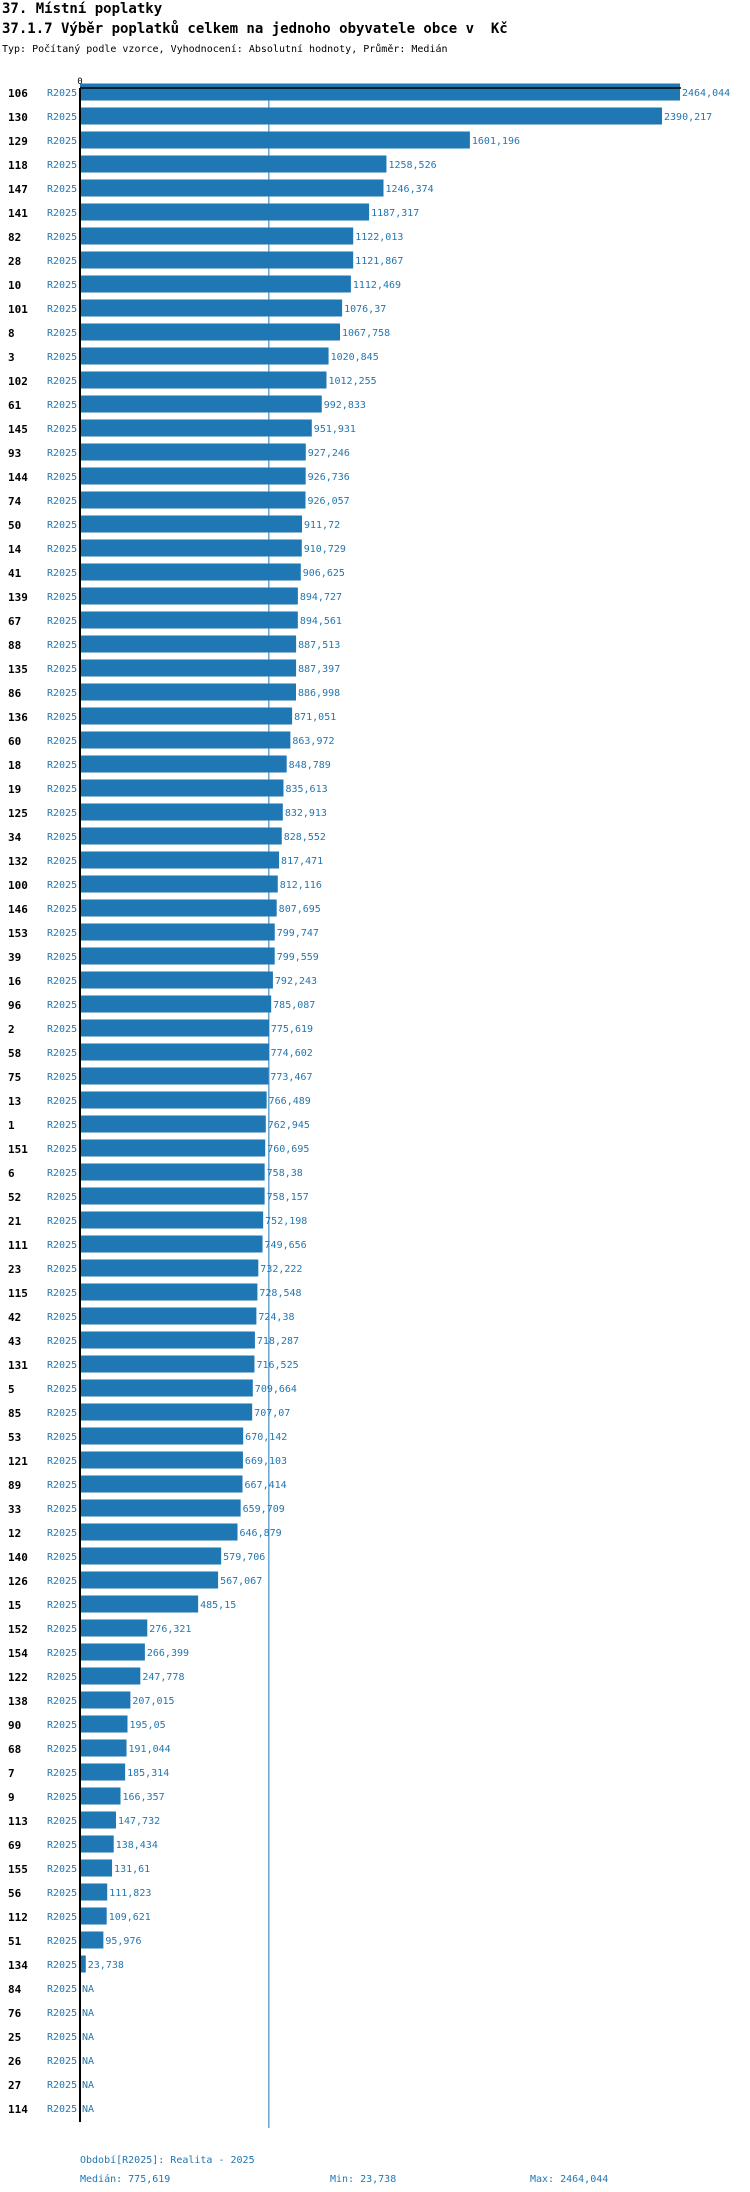  I want to click on category-label: 145, so click(18, 429).